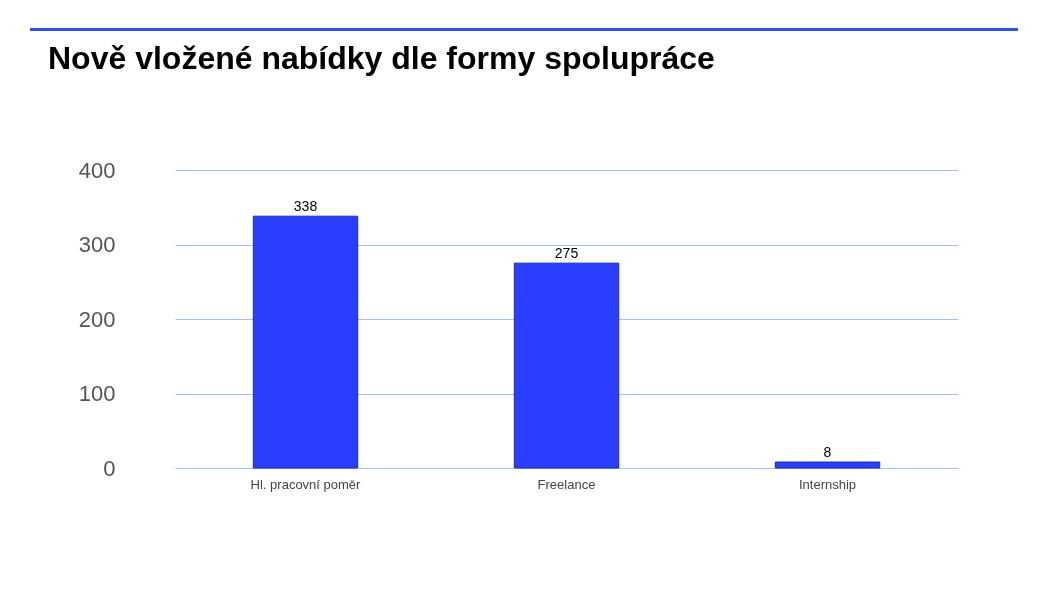  I want to click on y-tick-label: 200, so click(97, 319).